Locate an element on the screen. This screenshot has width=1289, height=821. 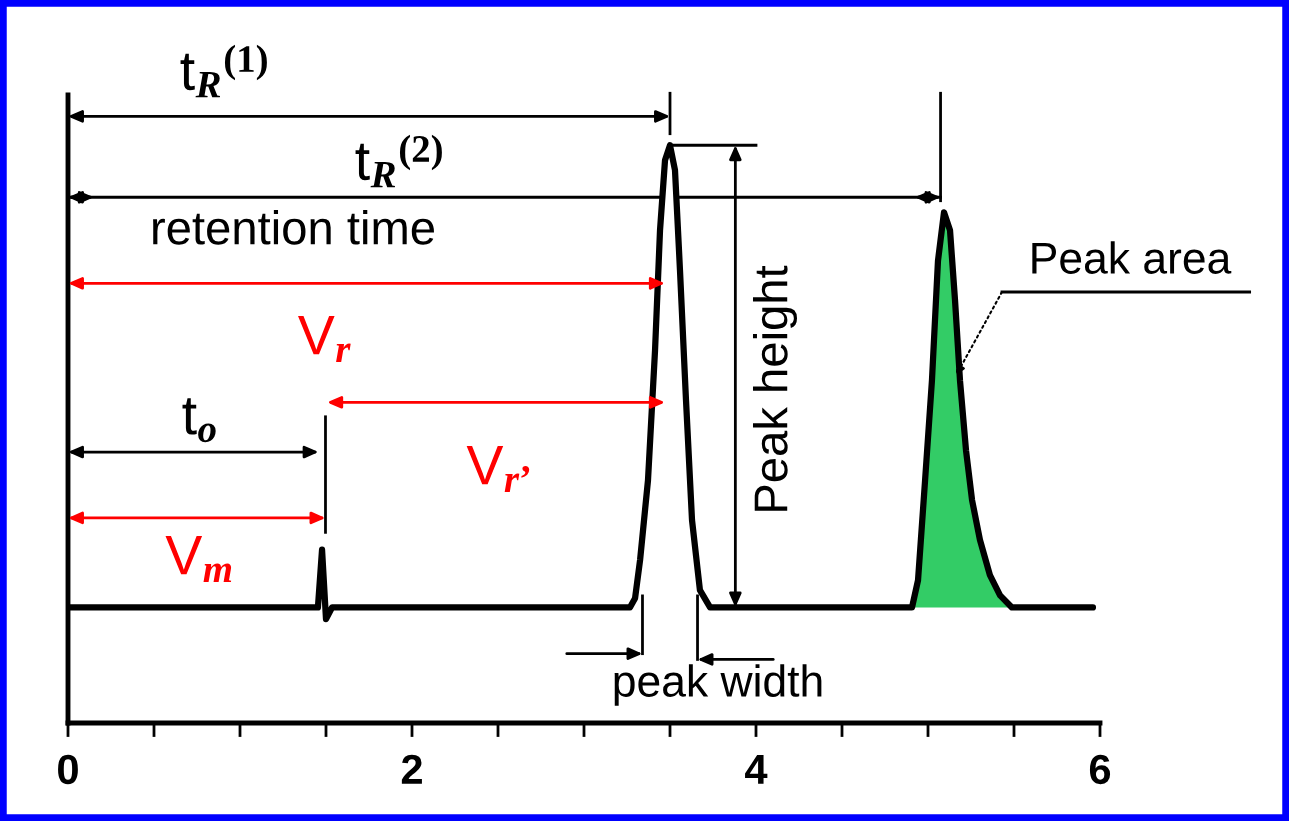
x-tick-label: 0 is located at coordinates (68, 769).